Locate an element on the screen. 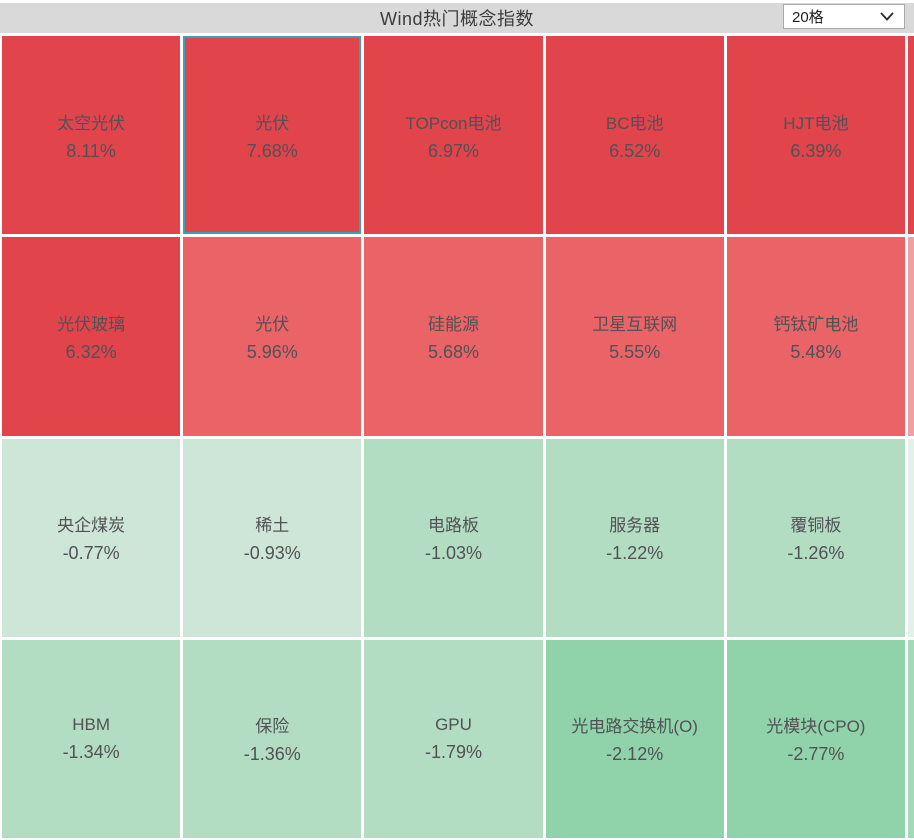 This screenshot has width=914, height=840. heatmap-tile: 硅能源 5.68% is located at coordinates (453, 336).